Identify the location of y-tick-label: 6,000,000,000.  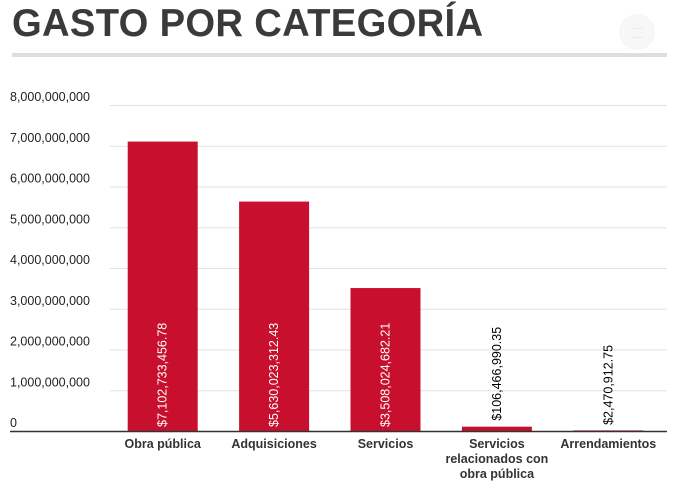
(50, 179).